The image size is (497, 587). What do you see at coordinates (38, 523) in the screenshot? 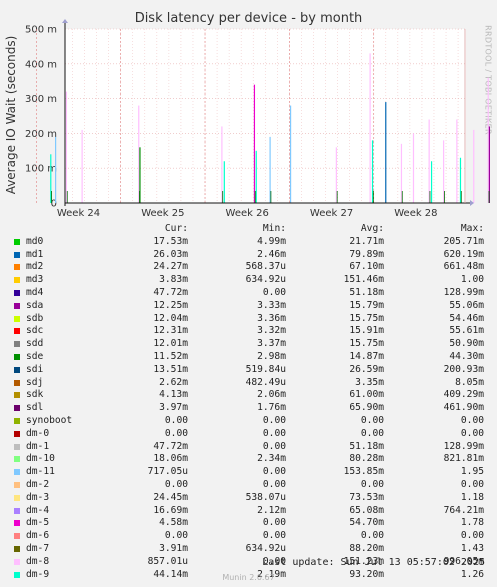
I see `legend-name: dm-5` at bounding box center [38, 523].